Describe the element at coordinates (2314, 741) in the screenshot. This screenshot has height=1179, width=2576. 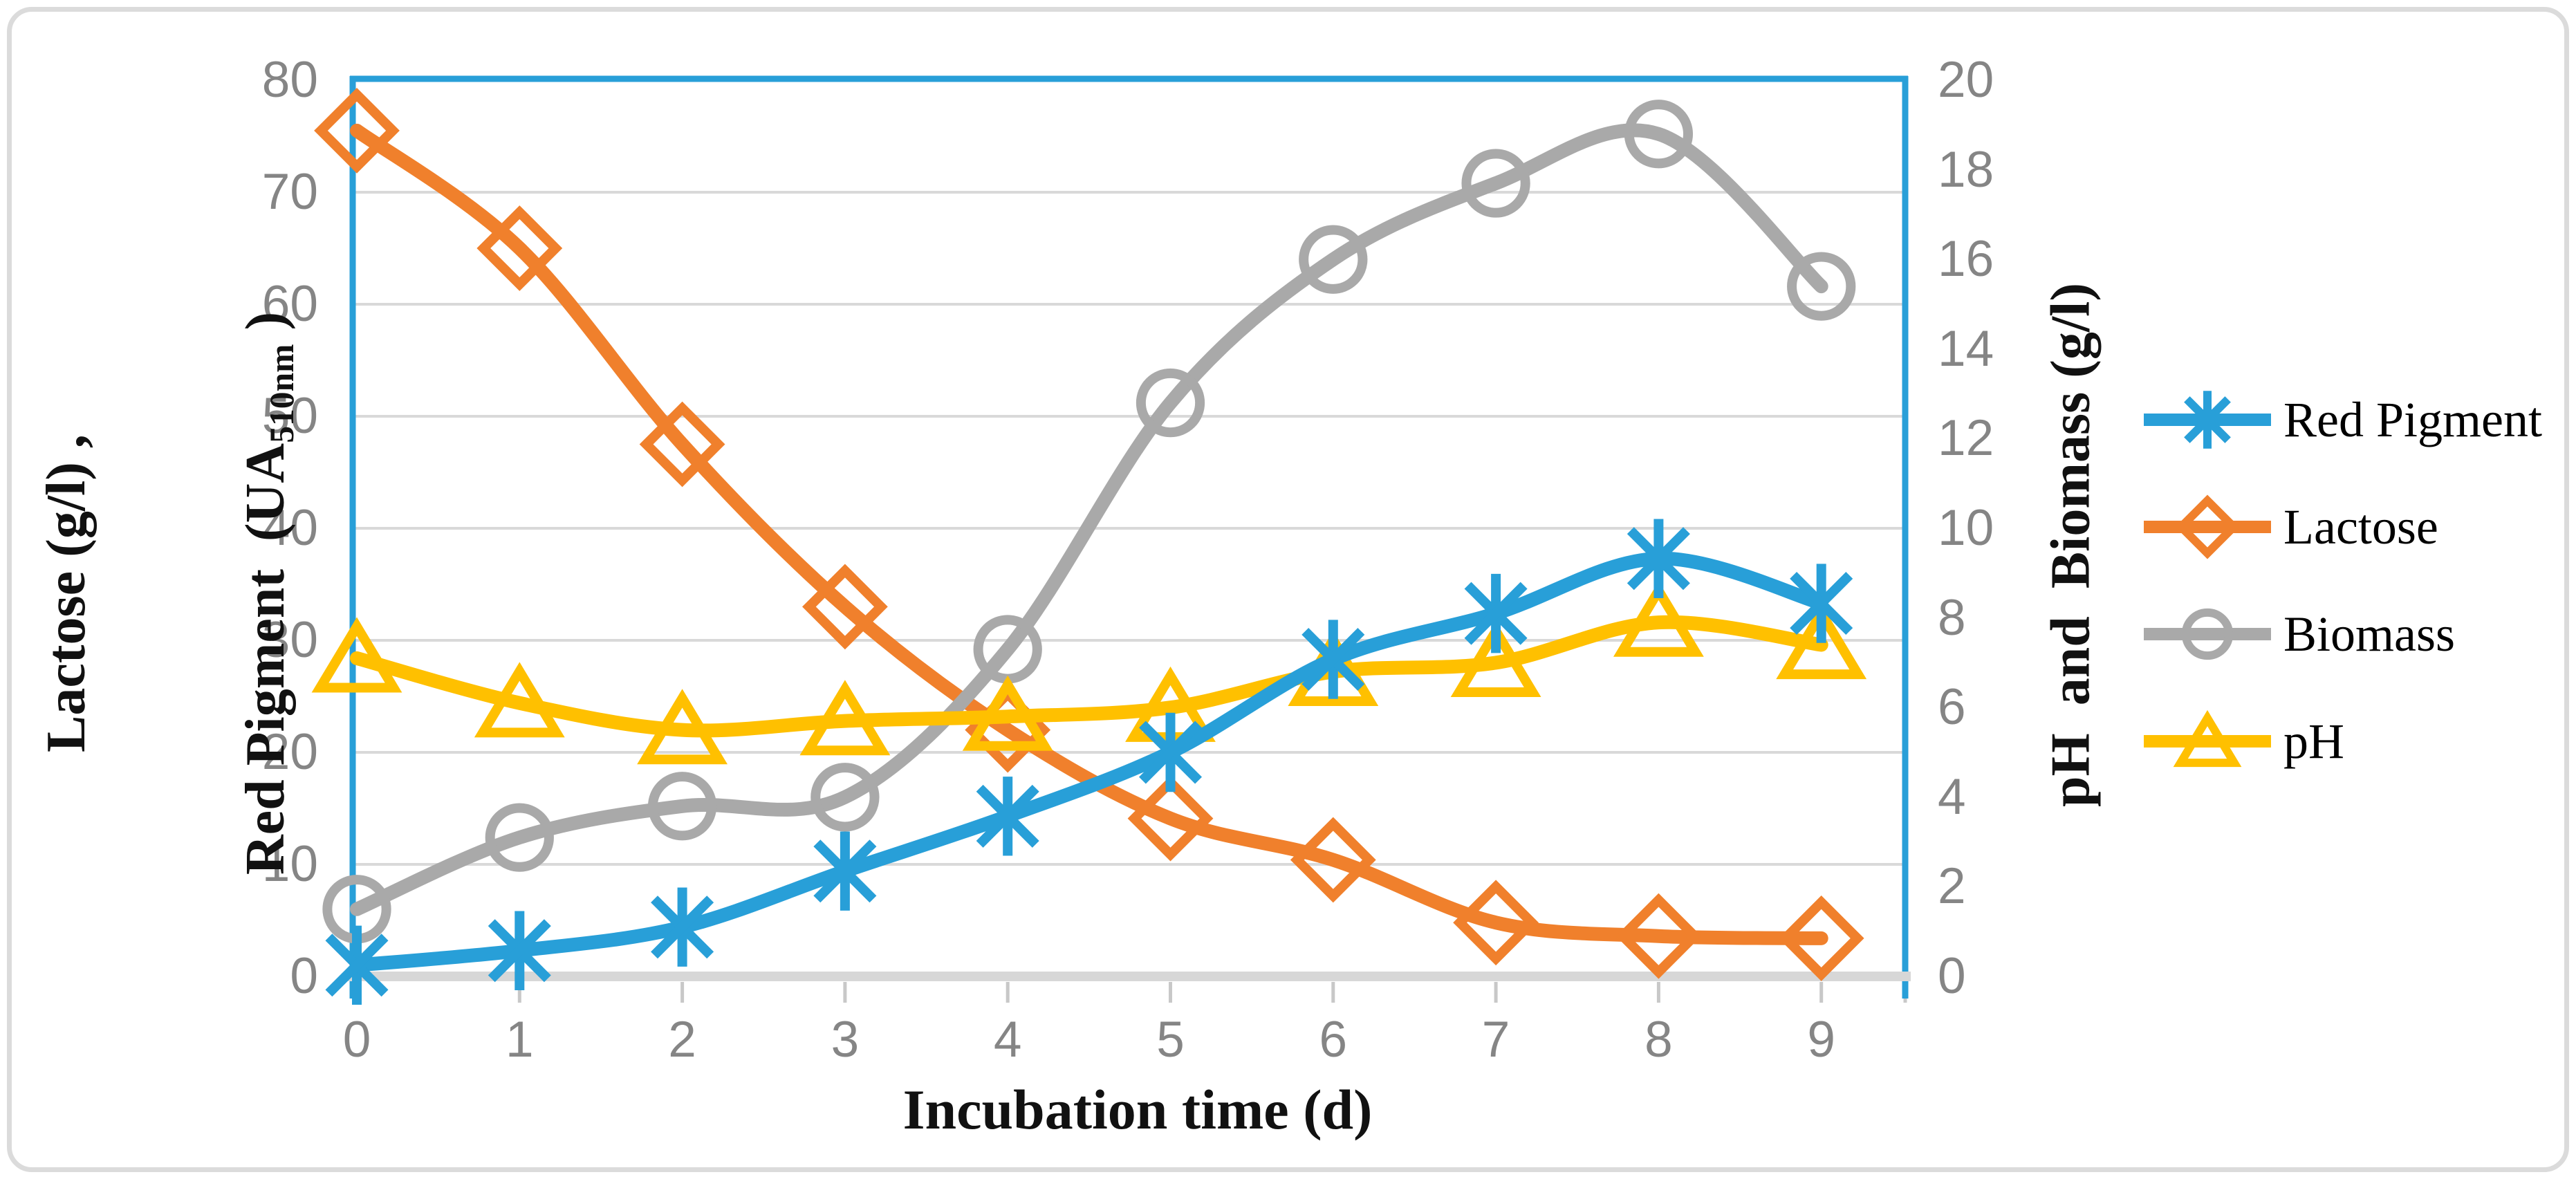
I see `legend-label: pH` at that location.